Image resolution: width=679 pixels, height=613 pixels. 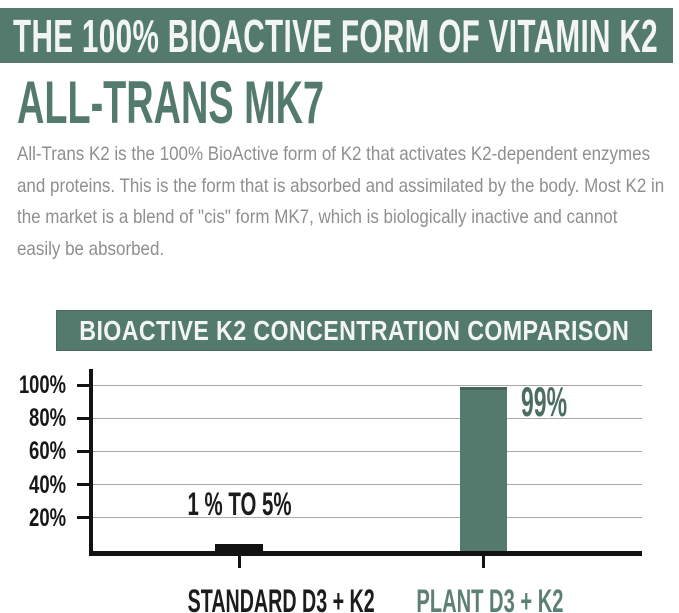 I want to click on y-axis-label: 60%, so click(x=33, y=451).